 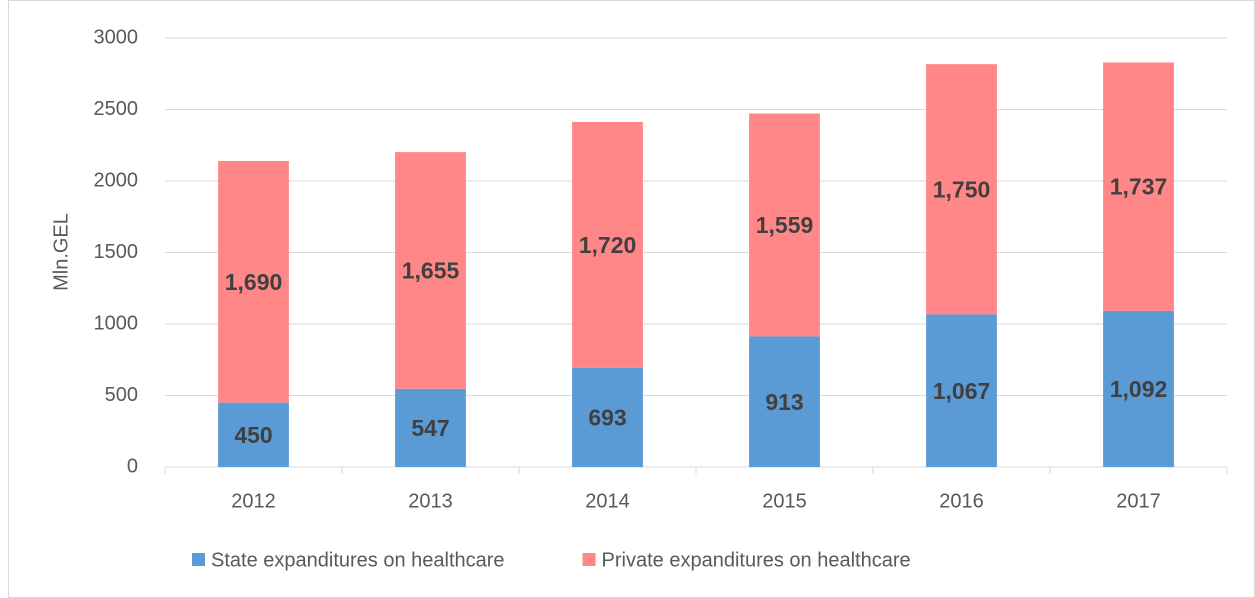 I want to click on y-axis-label: Mln.GEL, so click(x=61, y=252).